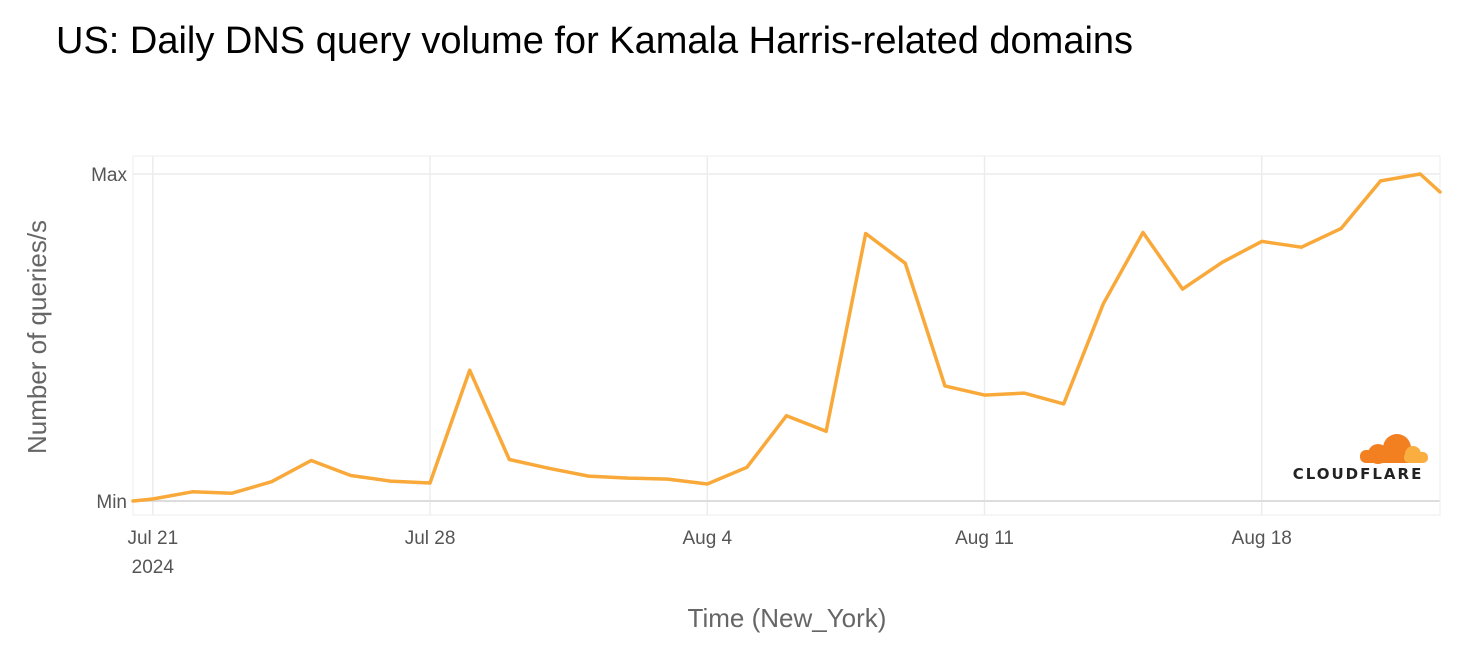 This screenshot has height=654, width=1466. What do you see at coordinates (1358, 474) in the screenshot?
I see `logo-wordmark: CLOUDFLARE` at bounding box center [1358, 474].